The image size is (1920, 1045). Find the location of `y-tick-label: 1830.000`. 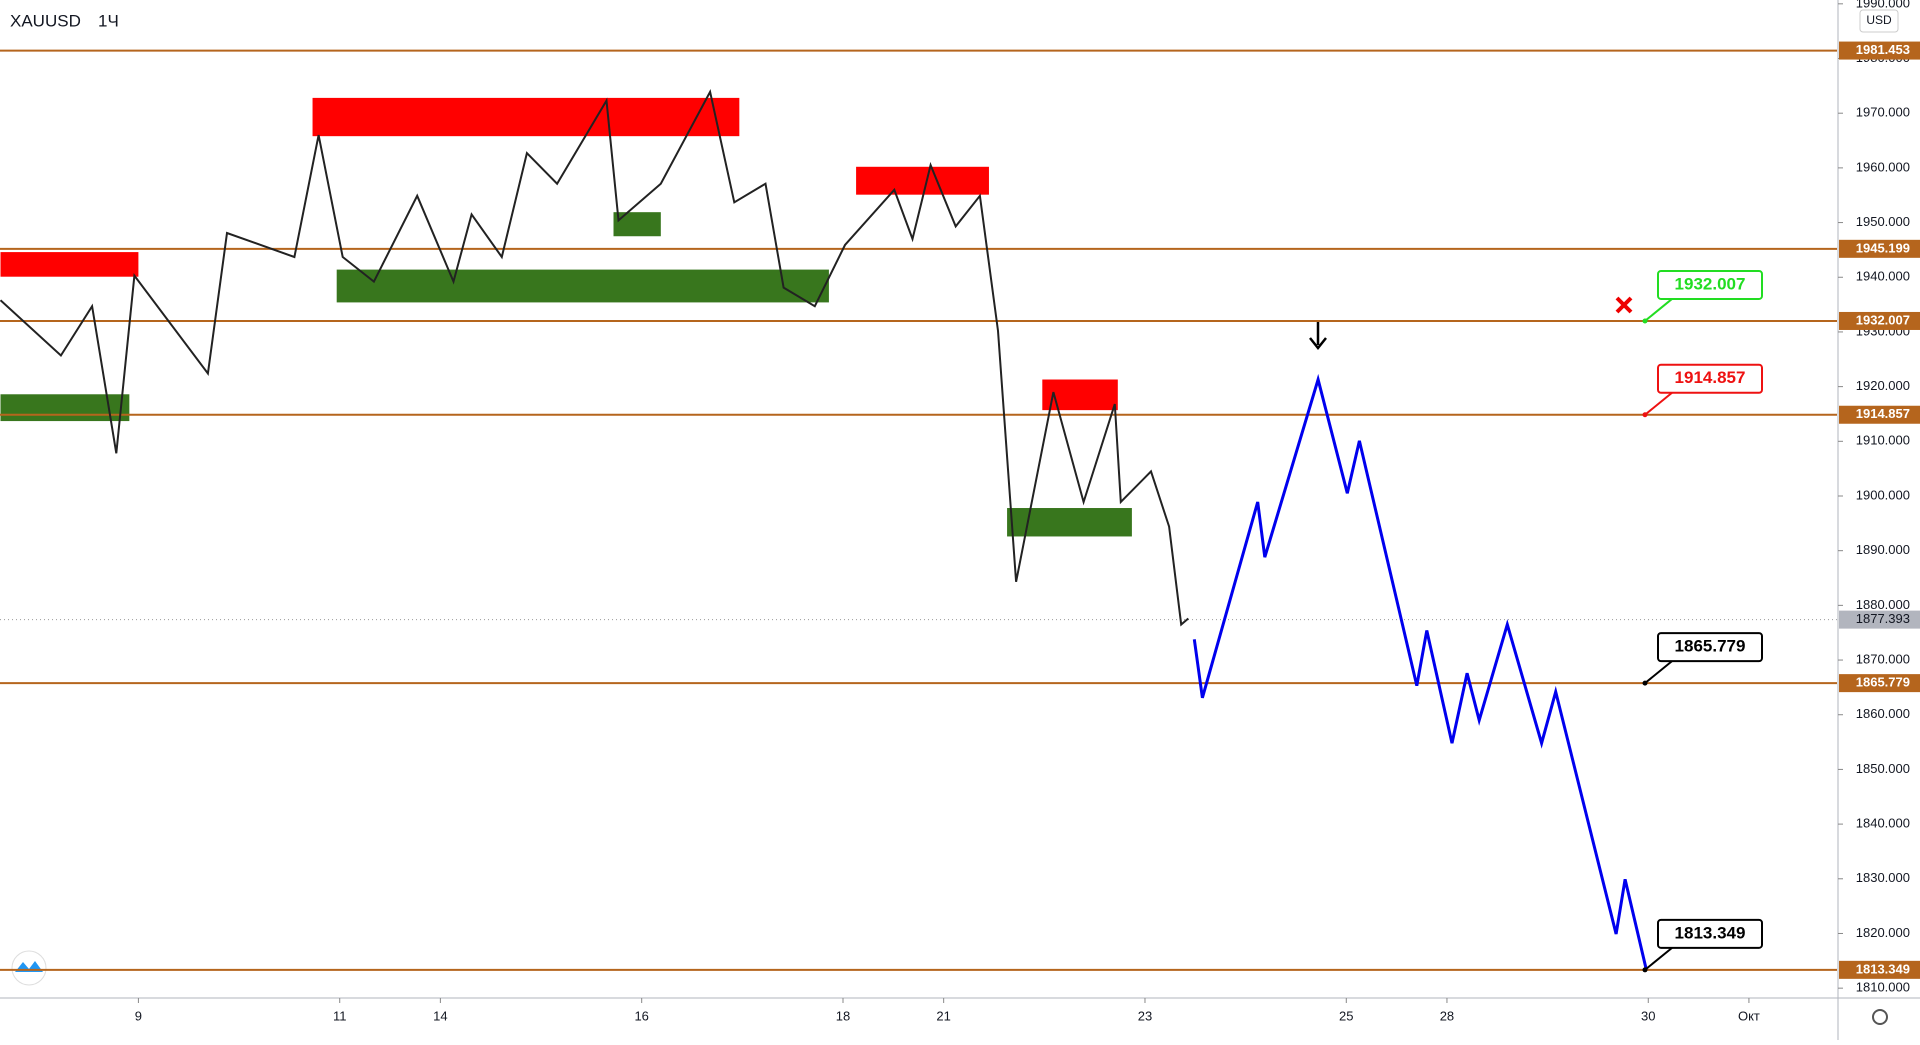

y-tick-label: 1830.000 is located at coordinates (1883, 877).